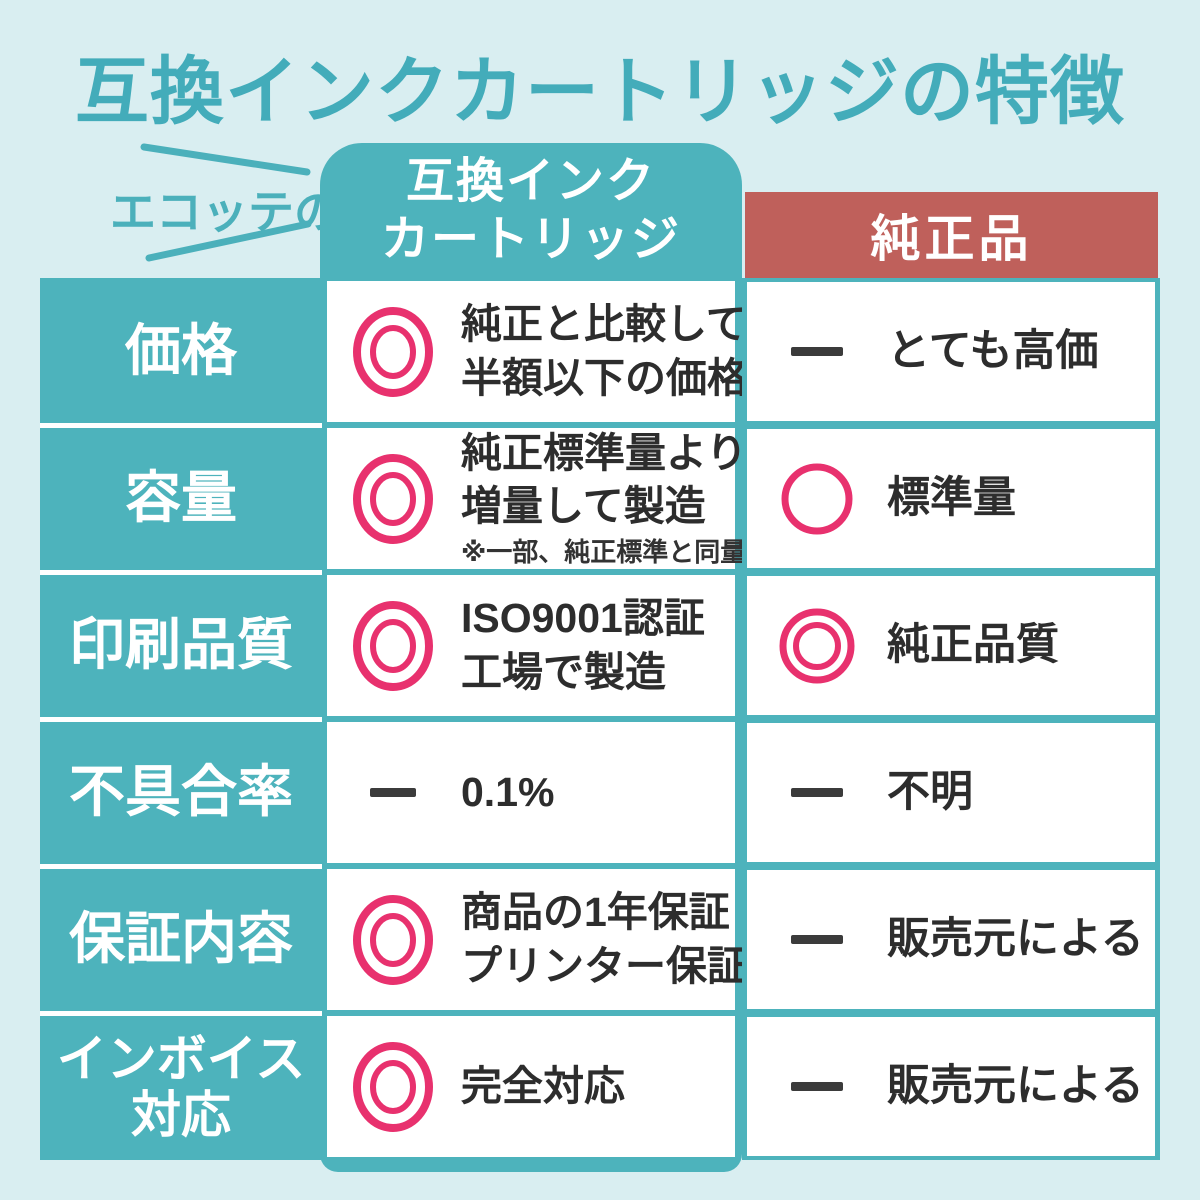  Describe the element at coordinates (181, 351) in the screenshot. I see `row-label-price: 価格` at that location.